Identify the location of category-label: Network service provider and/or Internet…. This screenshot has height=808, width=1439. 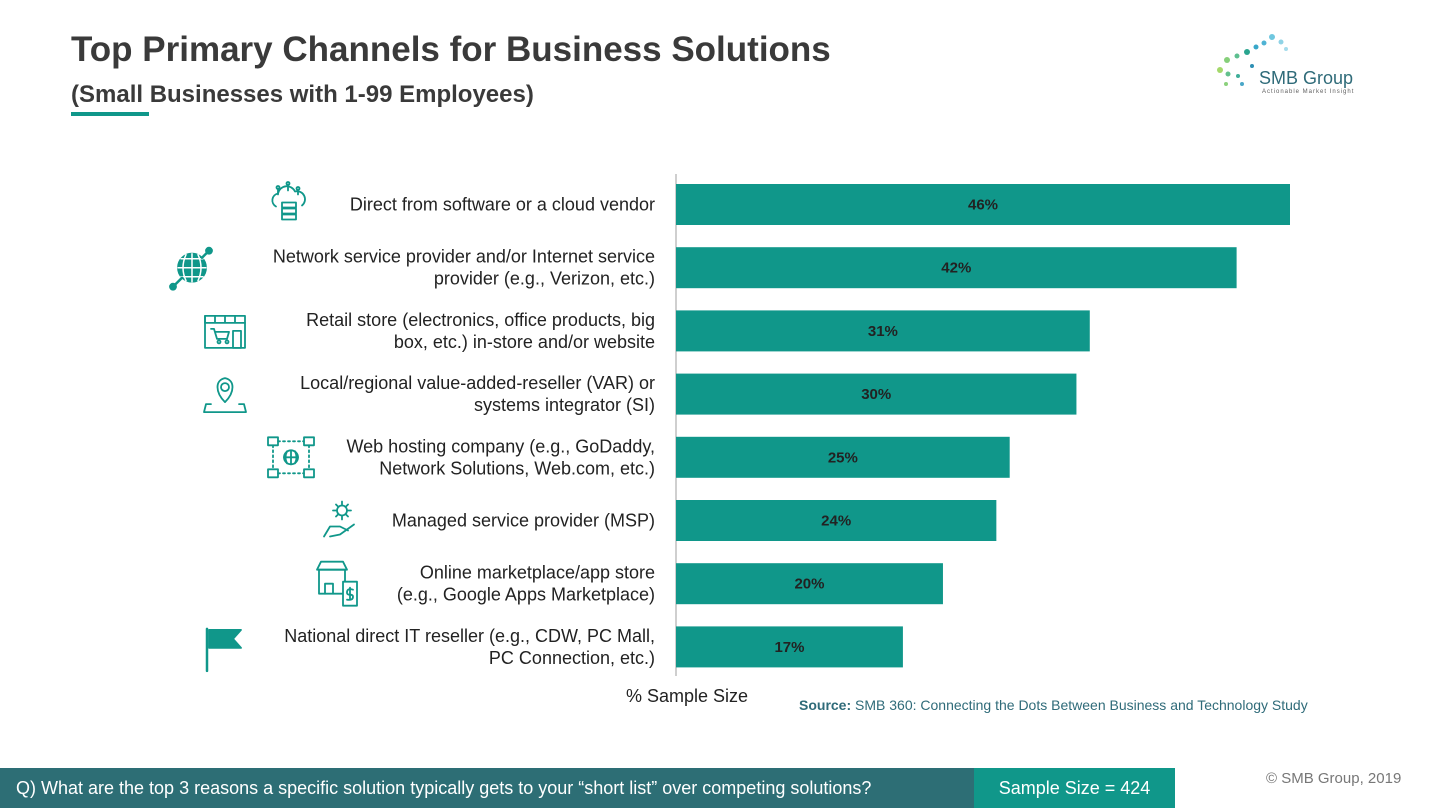
(464, 268).